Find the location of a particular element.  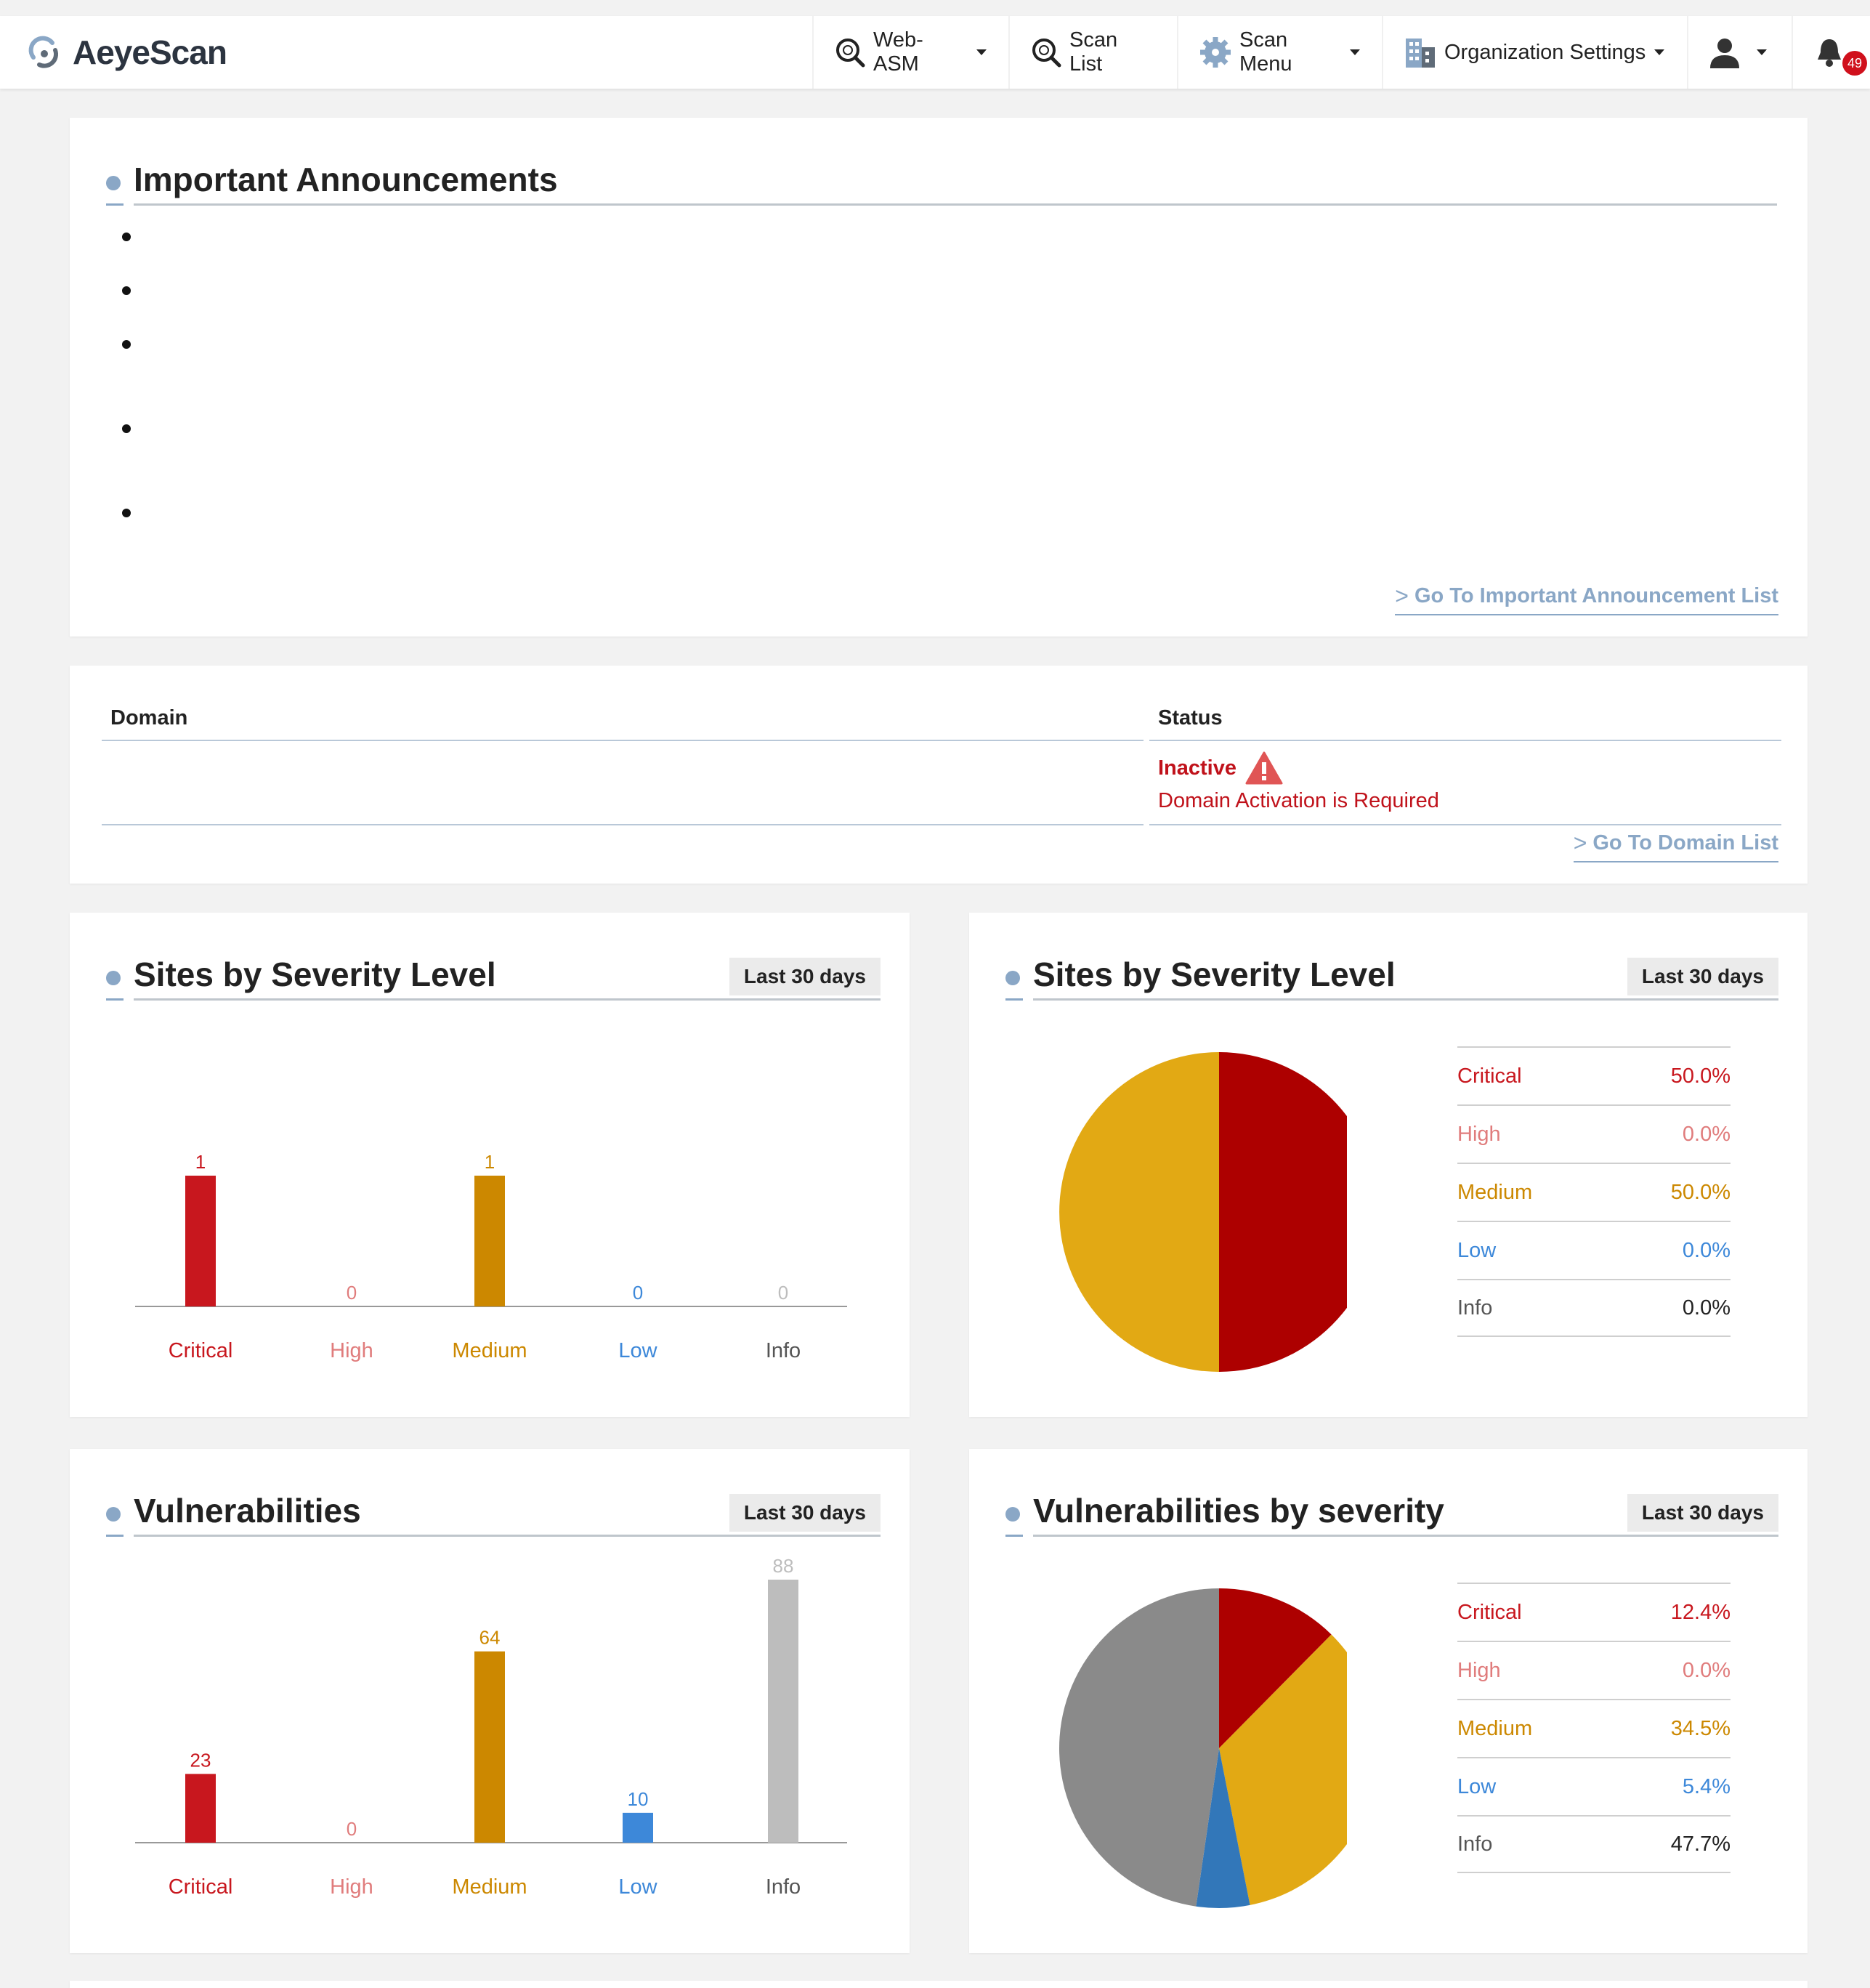

pie-slice-low is located at coordinates (1223, 1828).